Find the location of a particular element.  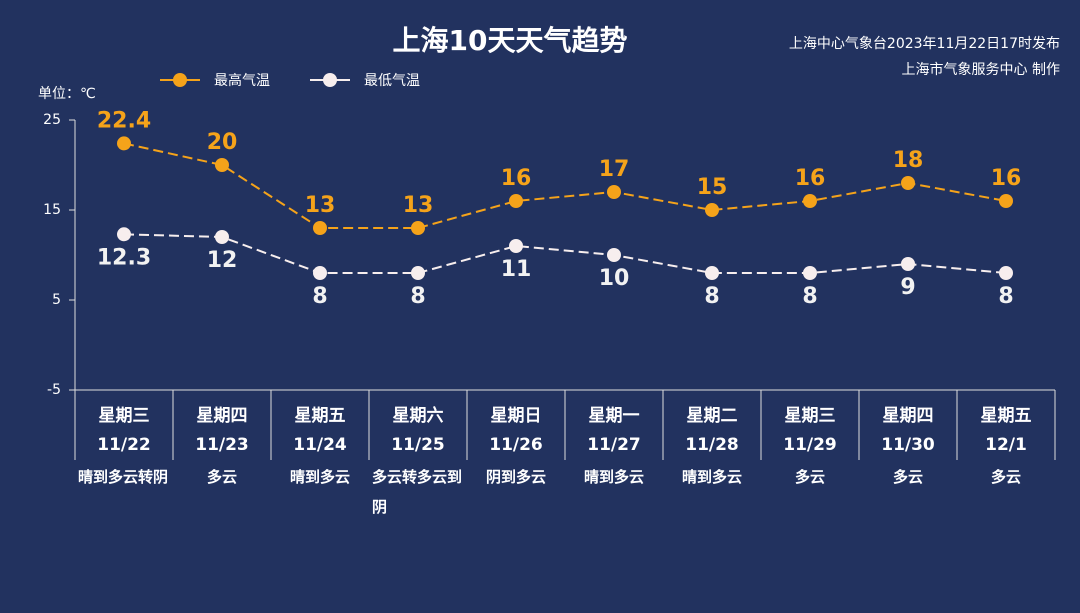

legend-label: 最低气温 is located at coordinates (392, 81).